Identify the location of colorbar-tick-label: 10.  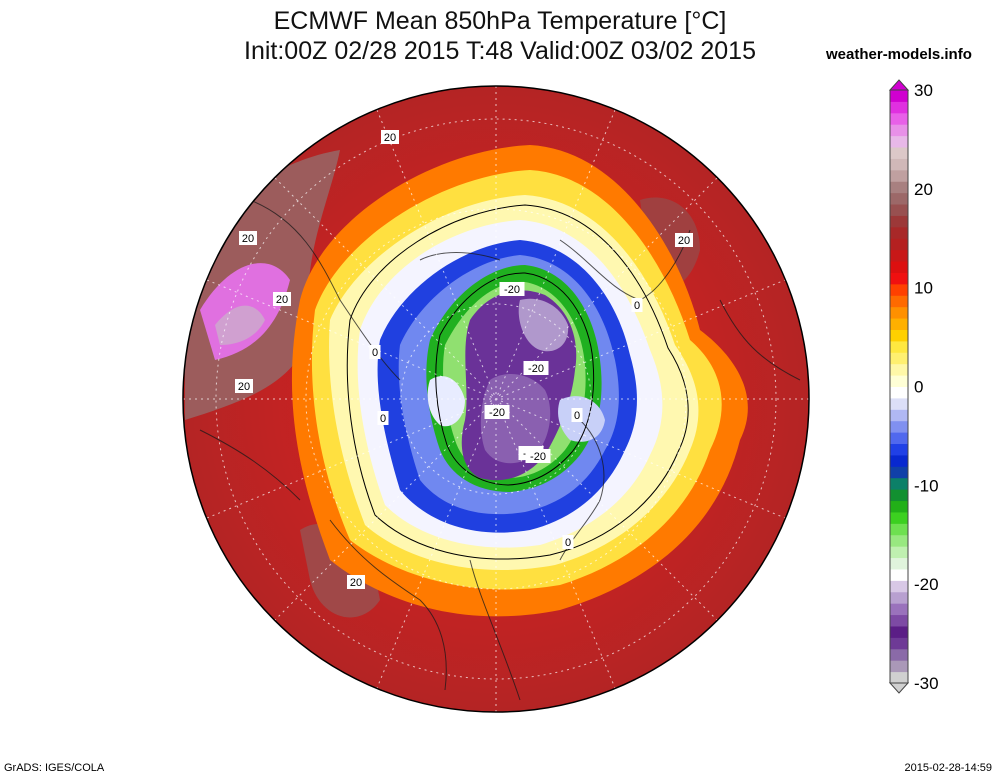
(923, 288).